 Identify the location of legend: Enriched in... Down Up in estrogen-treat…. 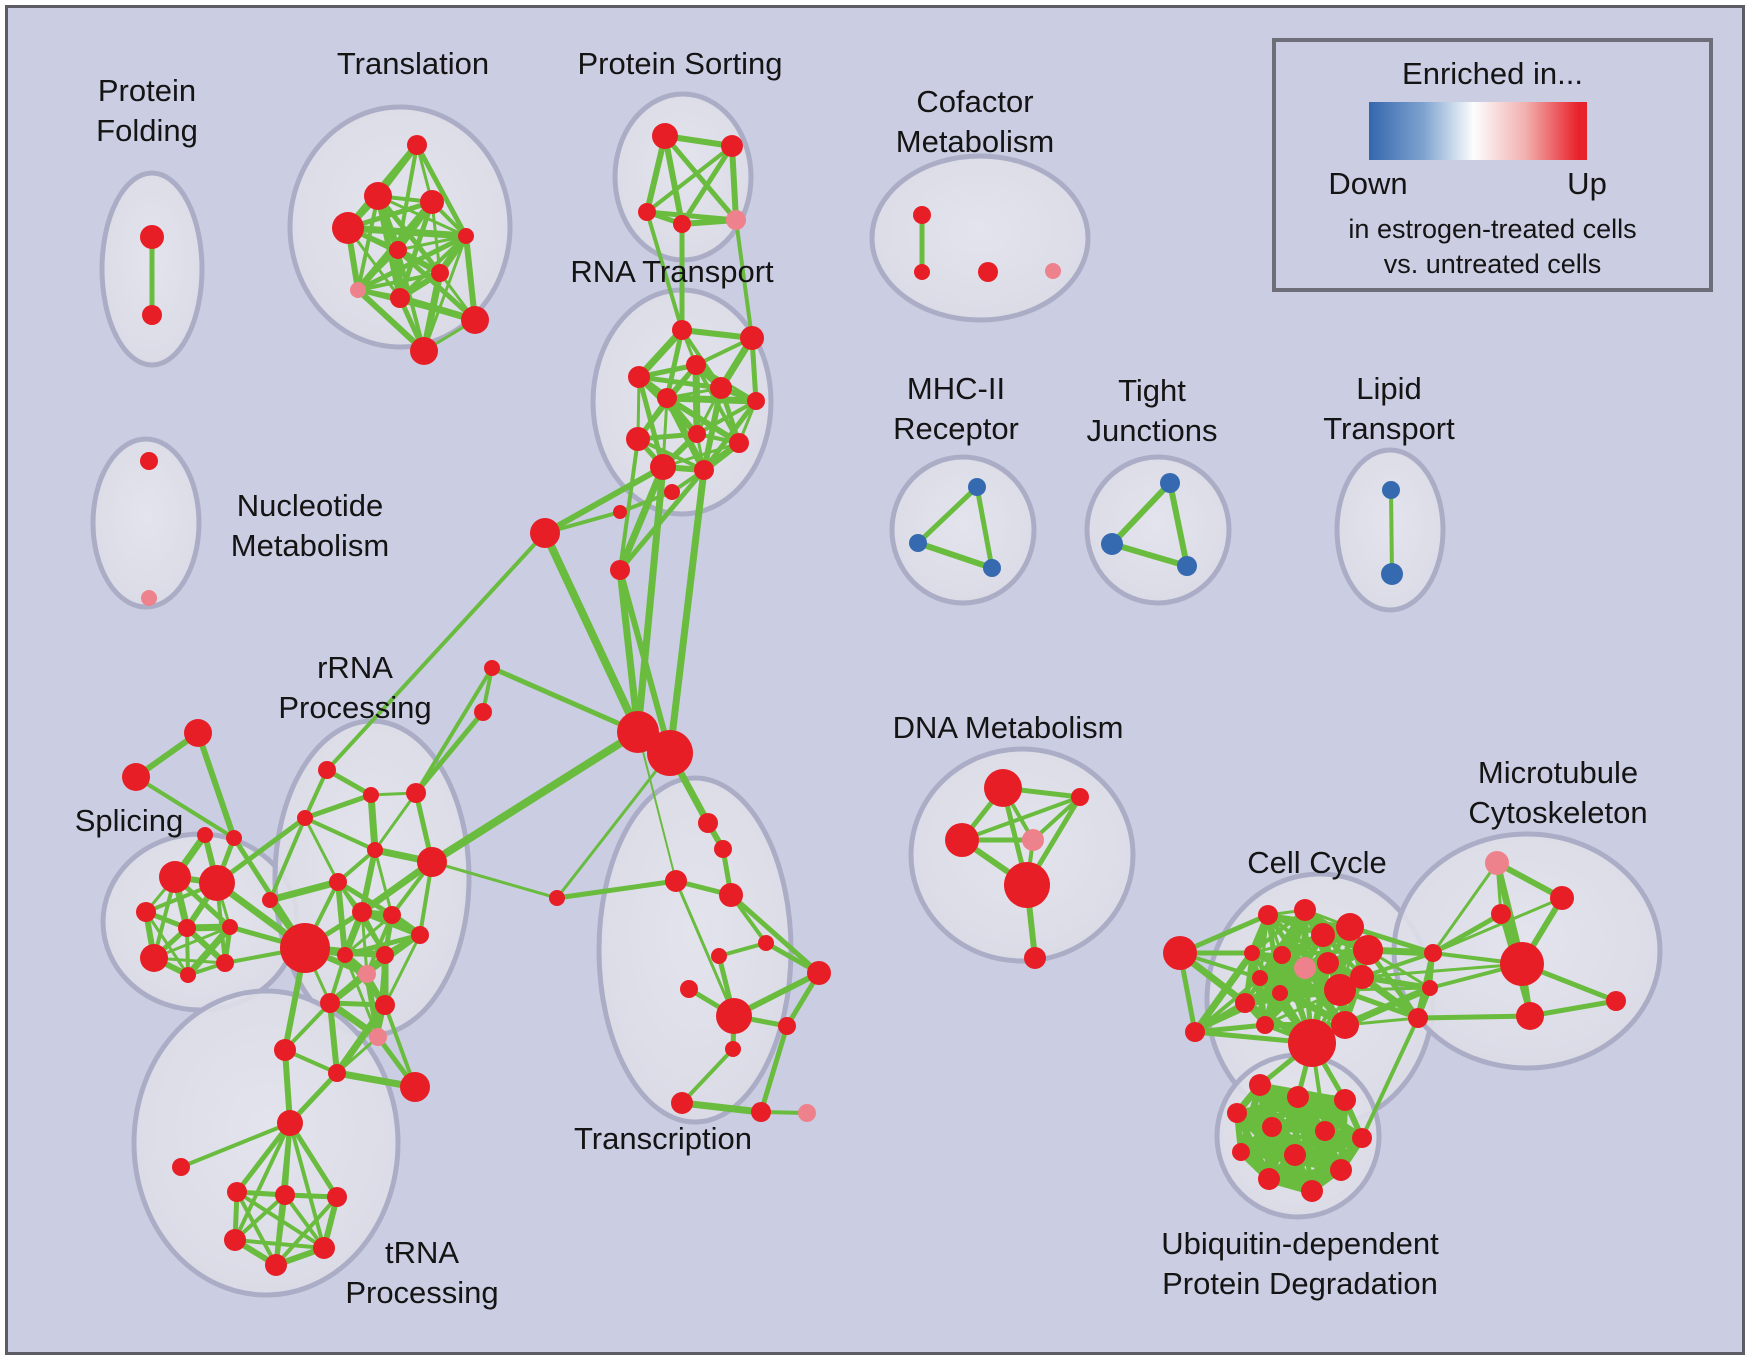
(1492, 165).